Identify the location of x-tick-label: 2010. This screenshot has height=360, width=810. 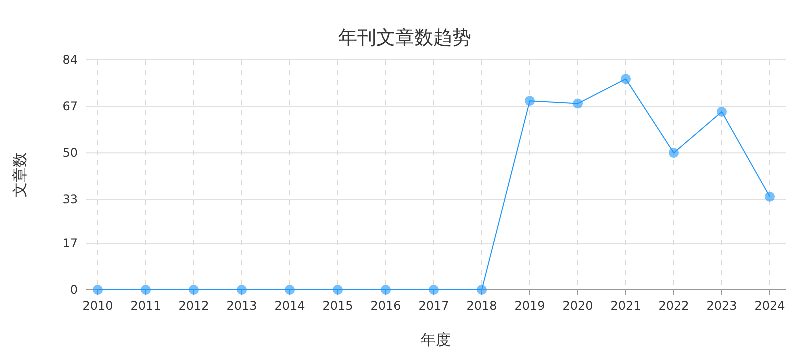
(98, 306).